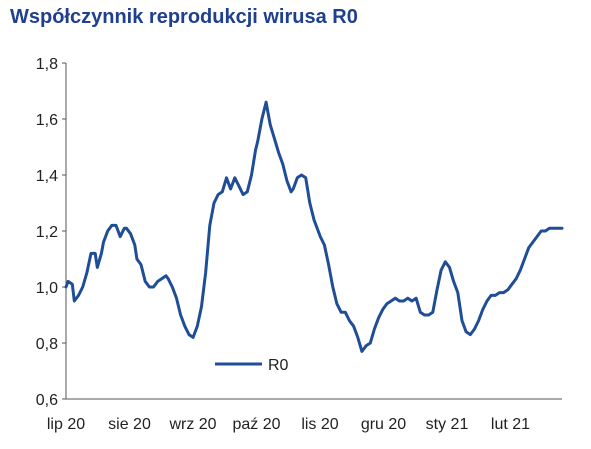  Describe the element at coordinates (66, 424) in the screenshot. I see `x-tick-label: lip 20` at that location.